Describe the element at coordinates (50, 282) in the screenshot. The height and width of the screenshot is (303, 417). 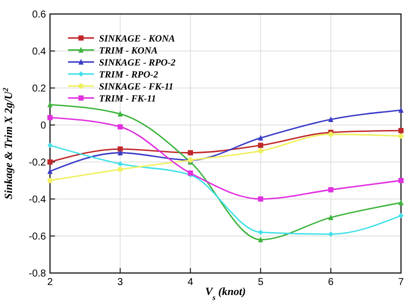
I see `x-tick-label: 2` at that location.